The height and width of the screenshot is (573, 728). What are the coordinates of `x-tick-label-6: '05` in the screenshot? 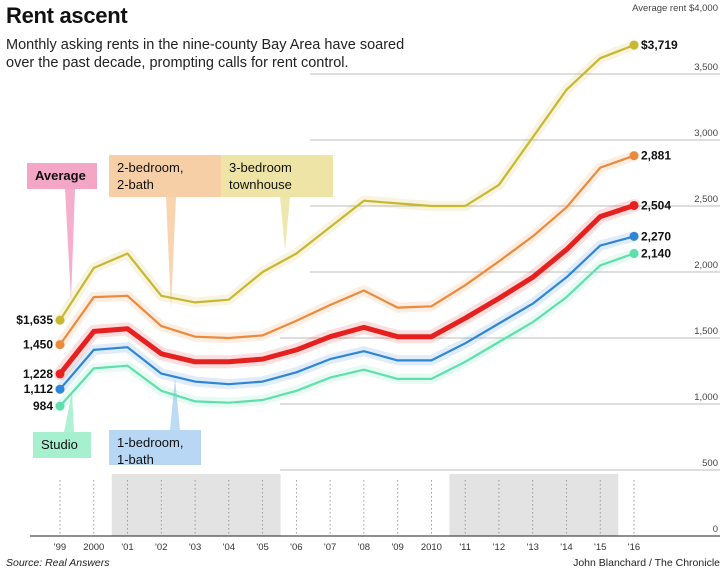 It's located at (262, 547).